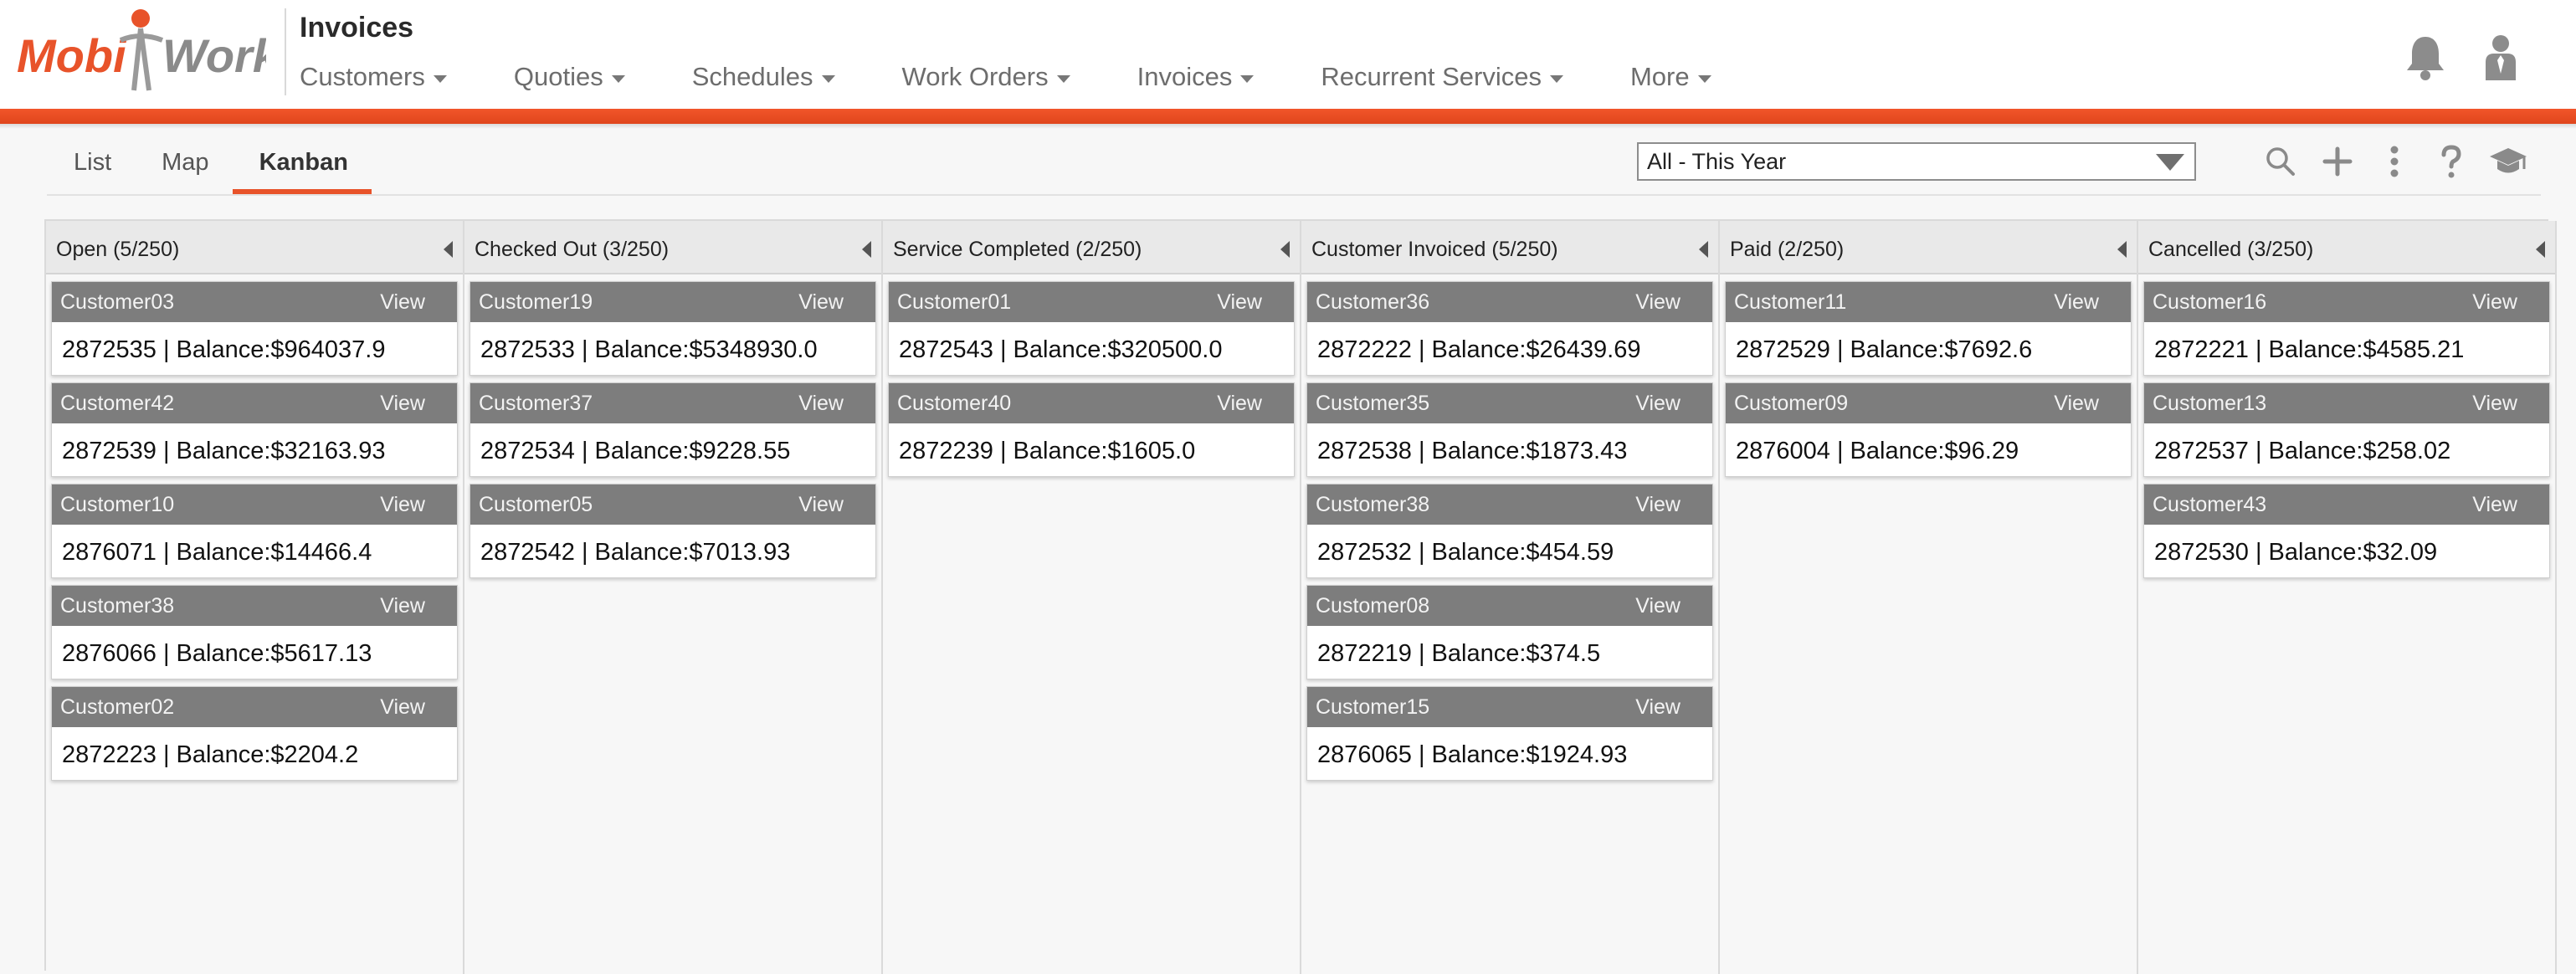 Image resolution: width=2576 pixels, height=974 pixels. What do you see at coordinates (254, 531) in the screenshot?
I see `kanban-card: Customer10 View 2876071 | Balance:$14466.4` at bounding box center [254, 531].